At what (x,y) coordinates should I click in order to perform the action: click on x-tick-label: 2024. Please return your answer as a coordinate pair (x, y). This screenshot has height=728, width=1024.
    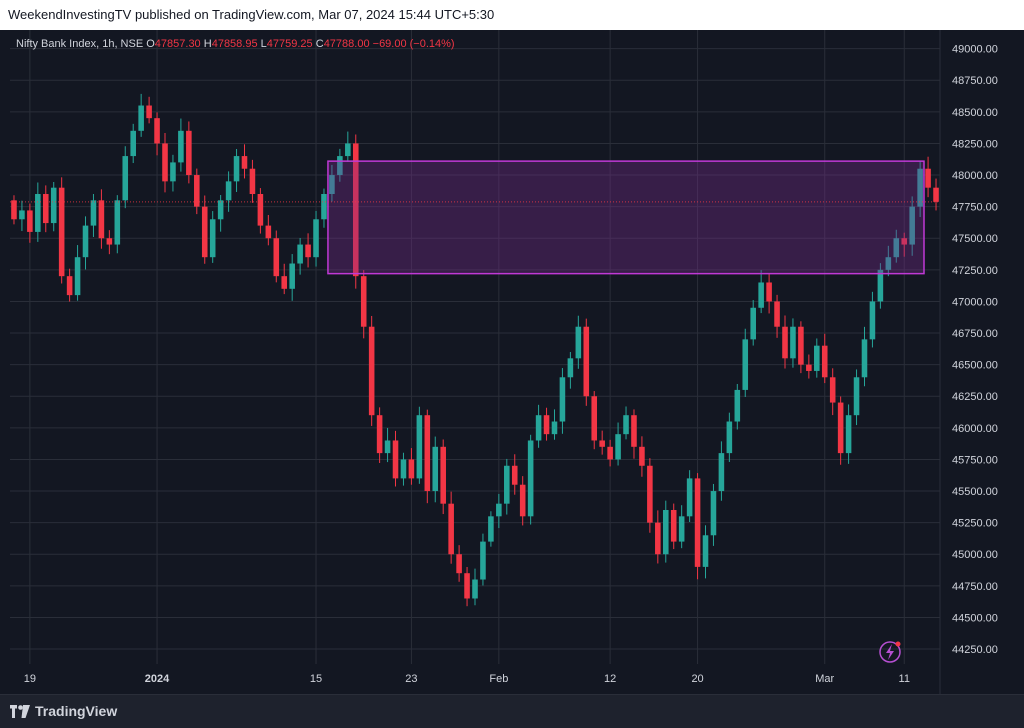
    Looking at the image, I should click on (157, 679).